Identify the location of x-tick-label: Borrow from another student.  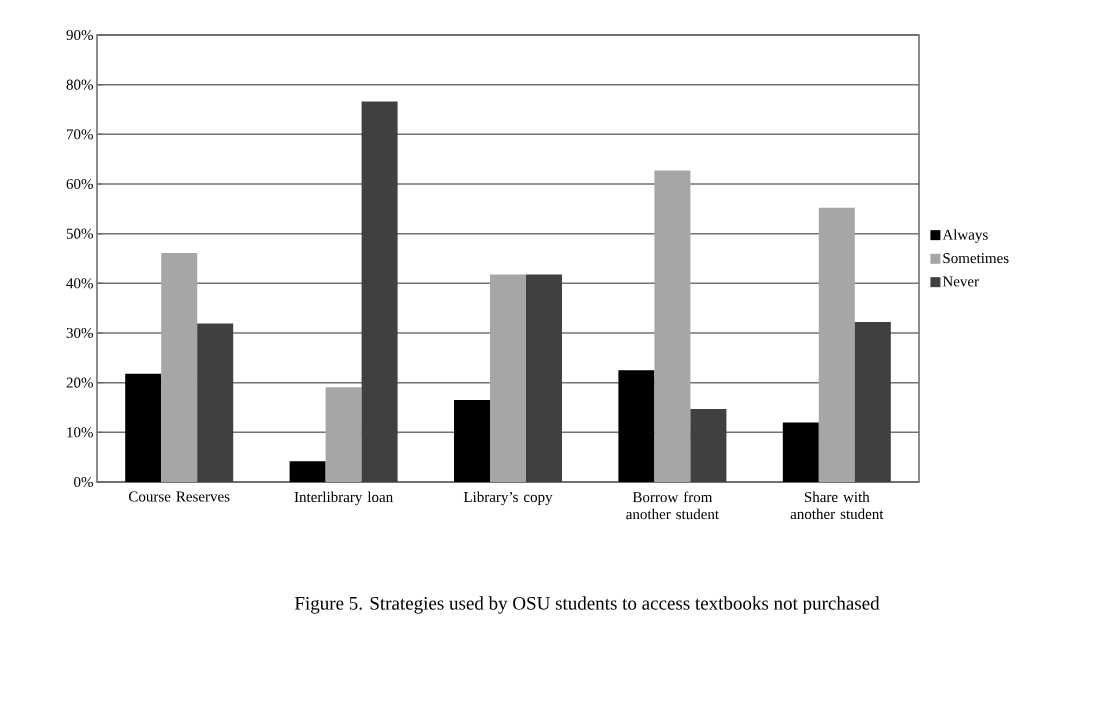
(672, 505).